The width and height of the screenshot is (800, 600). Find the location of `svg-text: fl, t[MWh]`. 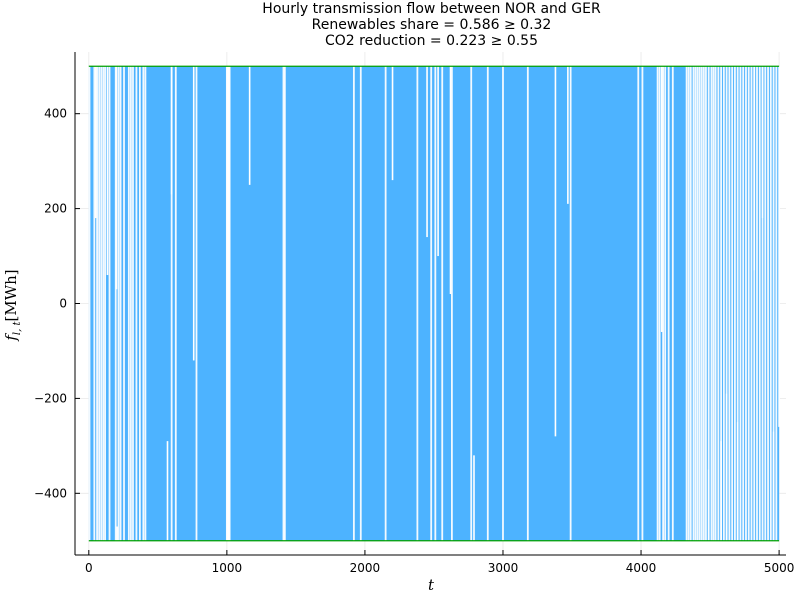

svg-text: fl, t[MWh] is located at coordinates (12, 305).